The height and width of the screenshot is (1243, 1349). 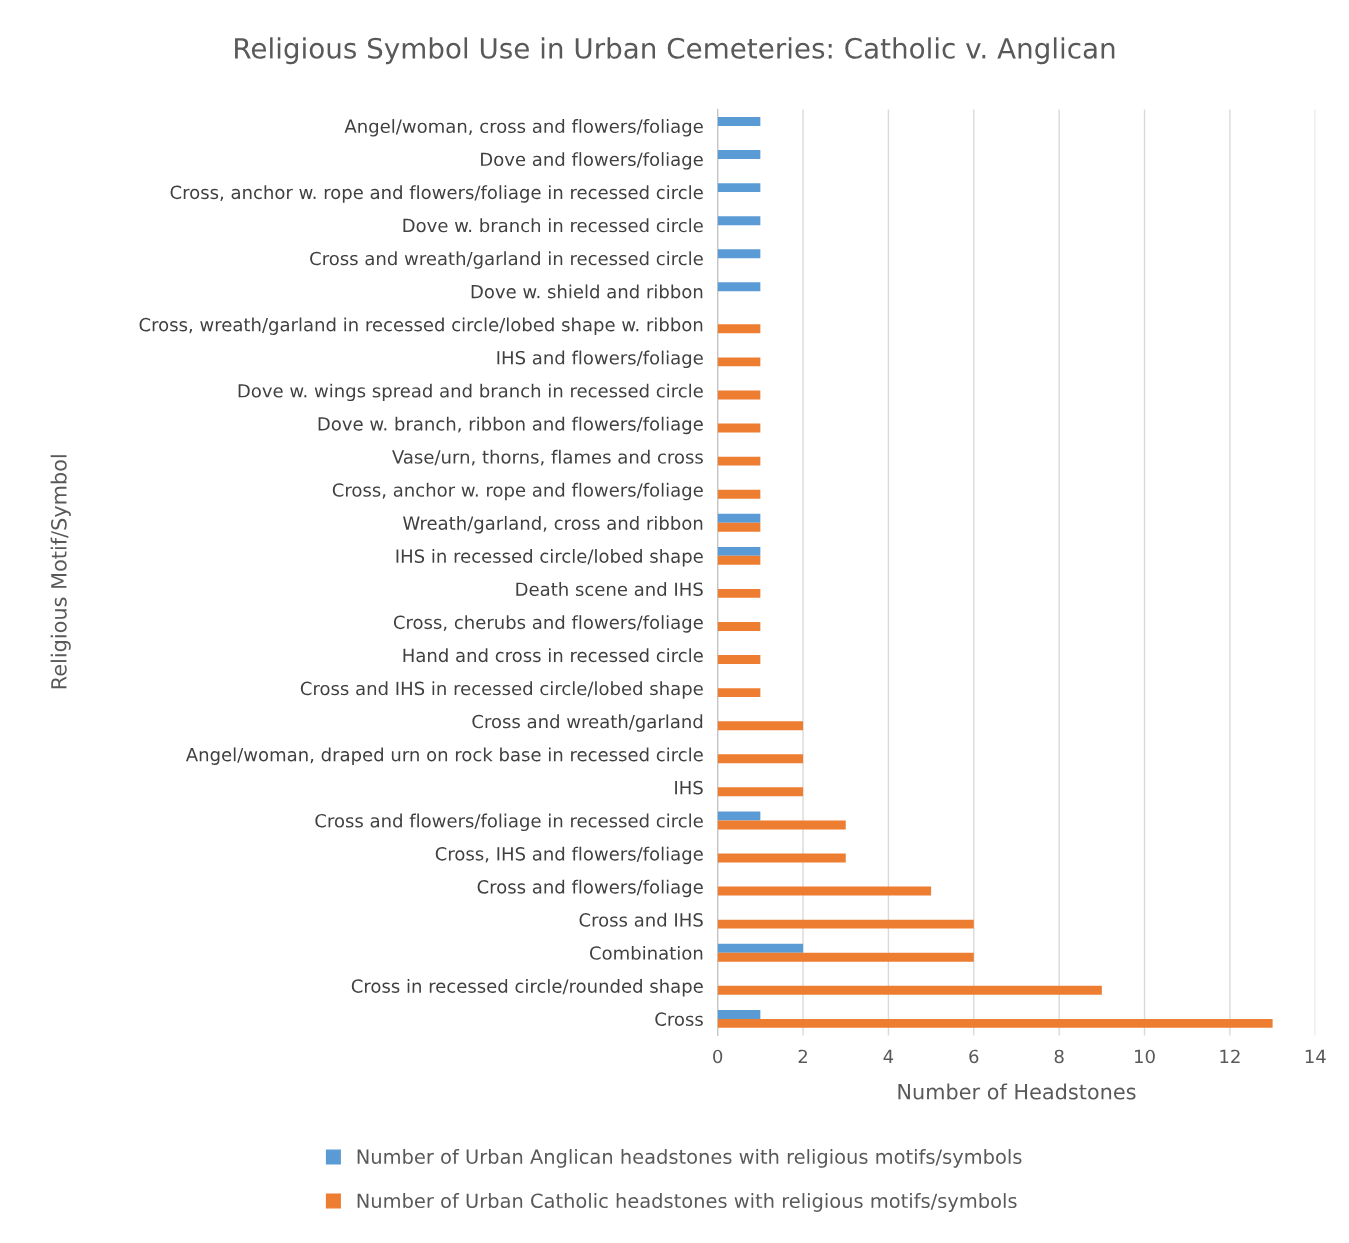 What do you see at coordinates (569, 855) in the screenshot?
I see `y-tick-label: Cross, IHS and flowers/foliage` at bounding box center [569, 855].